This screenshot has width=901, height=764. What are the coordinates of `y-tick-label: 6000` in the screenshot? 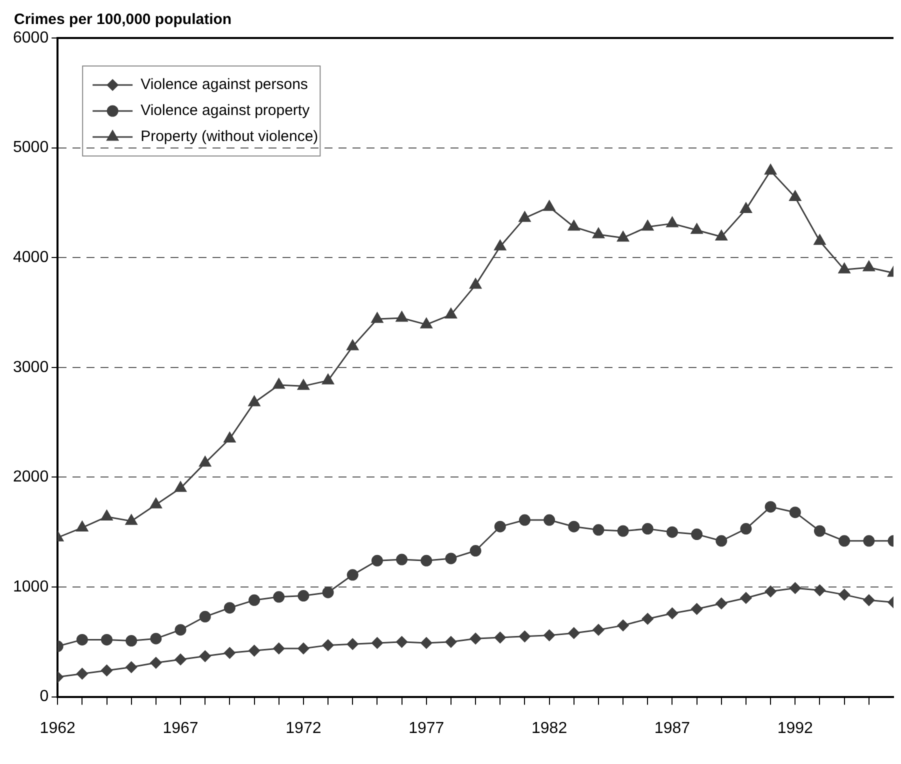 It's located at (31, 37).